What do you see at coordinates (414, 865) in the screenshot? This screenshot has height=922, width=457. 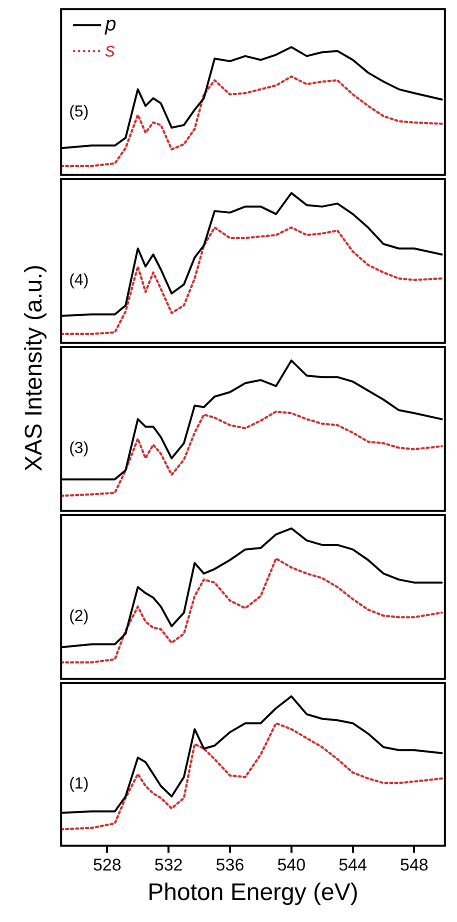 I see `x-tick-label: 548` at bounding box center [414, 865].